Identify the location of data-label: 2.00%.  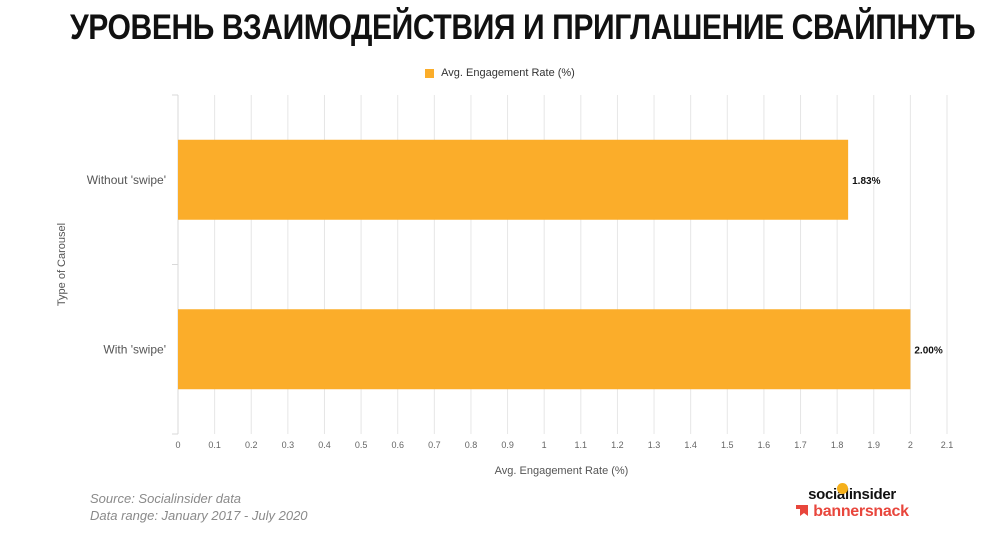
(928, 350).